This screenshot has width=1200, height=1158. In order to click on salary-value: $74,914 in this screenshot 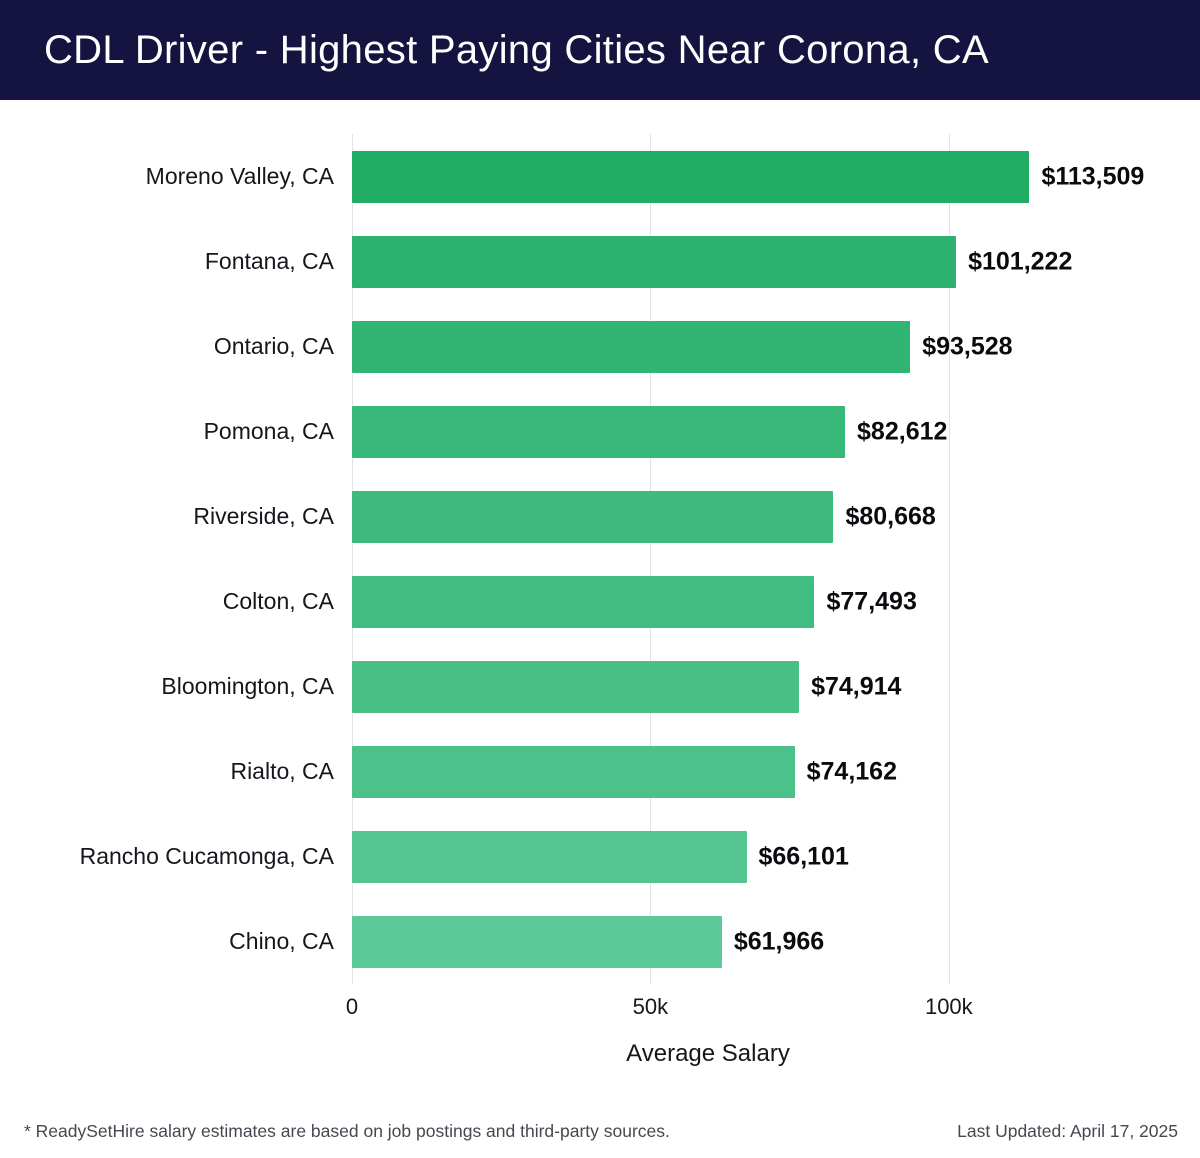, I will do `click(856, 686)`.